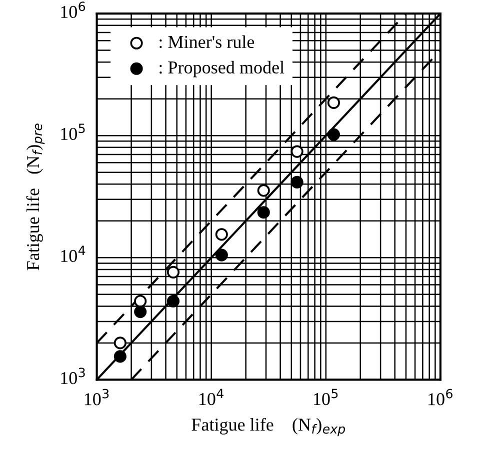 This screenshot has width=484, height=452. What do you see at coordinates (73, 132) in the screenshot?
I see `y-tick-label: 10$^{5}$` at bounding box center [73, 132].